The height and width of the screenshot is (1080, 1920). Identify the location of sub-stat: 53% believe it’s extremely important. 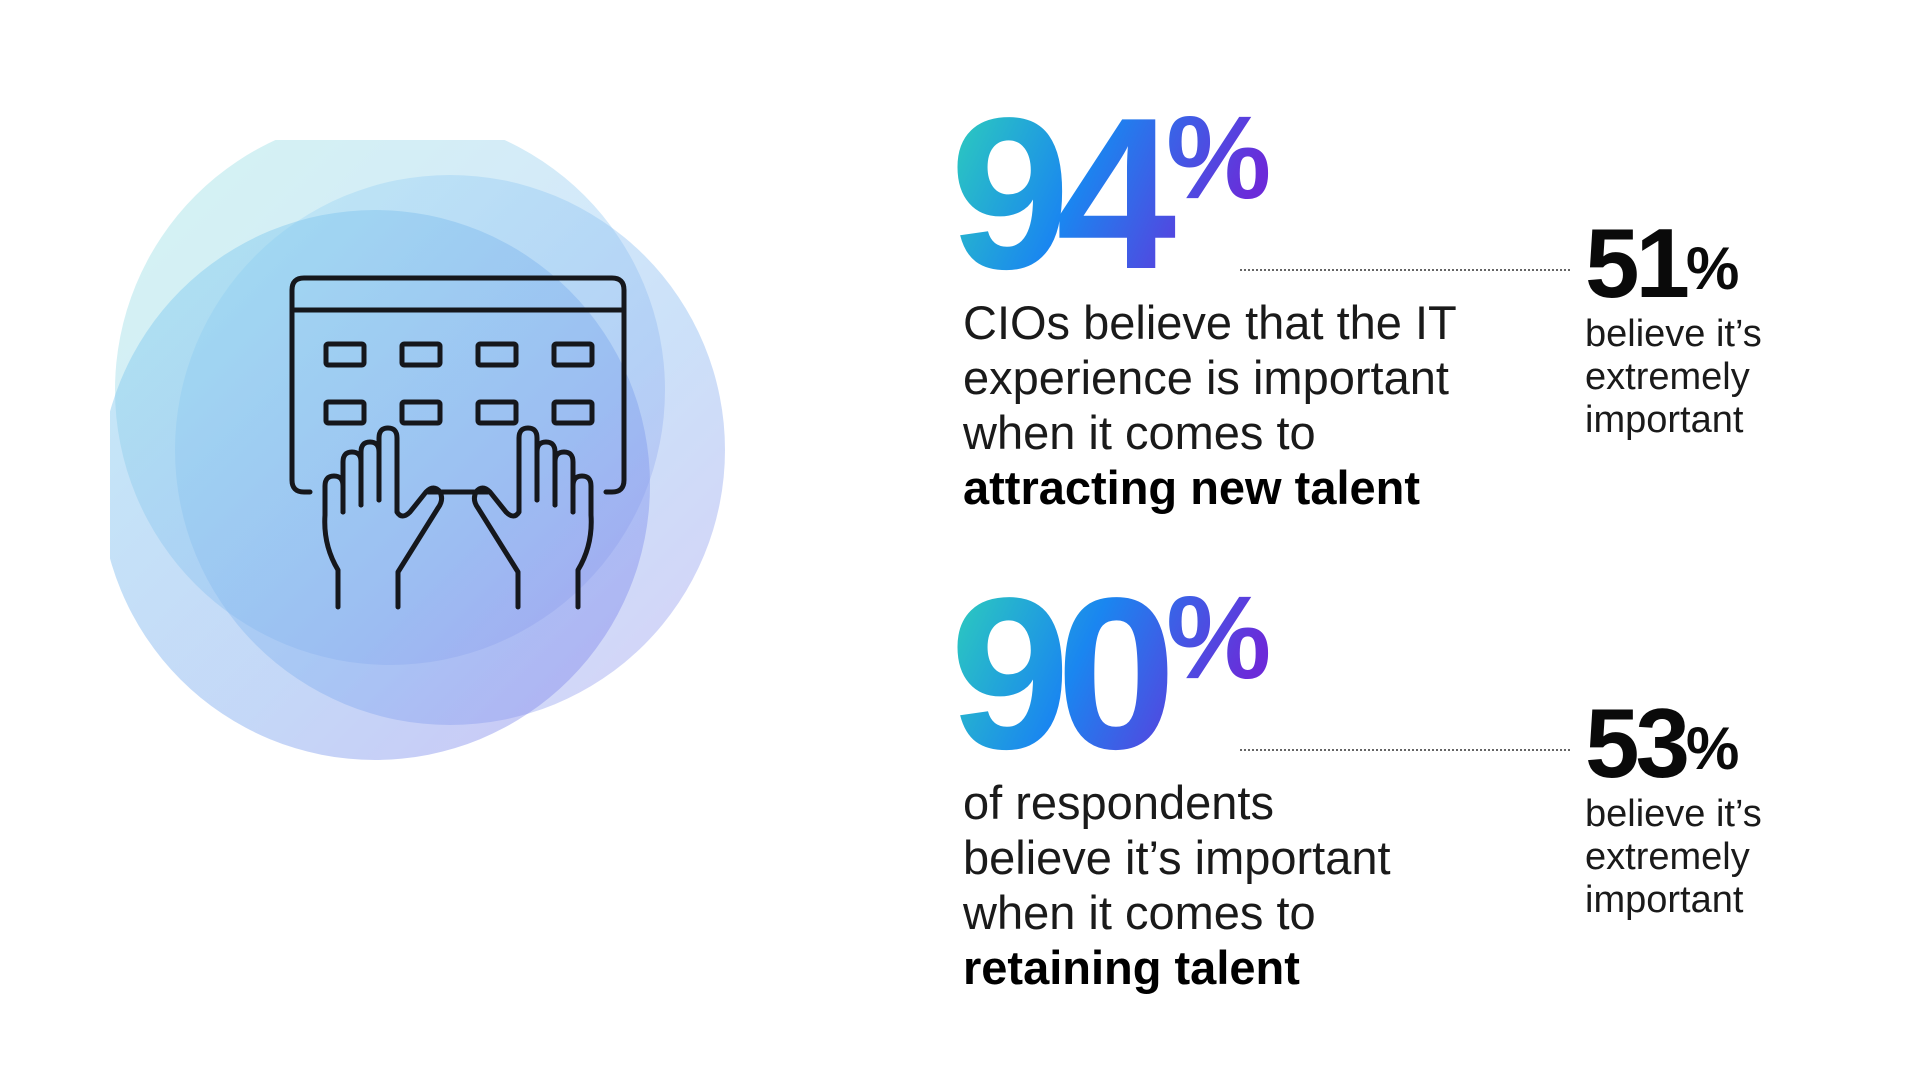
(1715, 808).